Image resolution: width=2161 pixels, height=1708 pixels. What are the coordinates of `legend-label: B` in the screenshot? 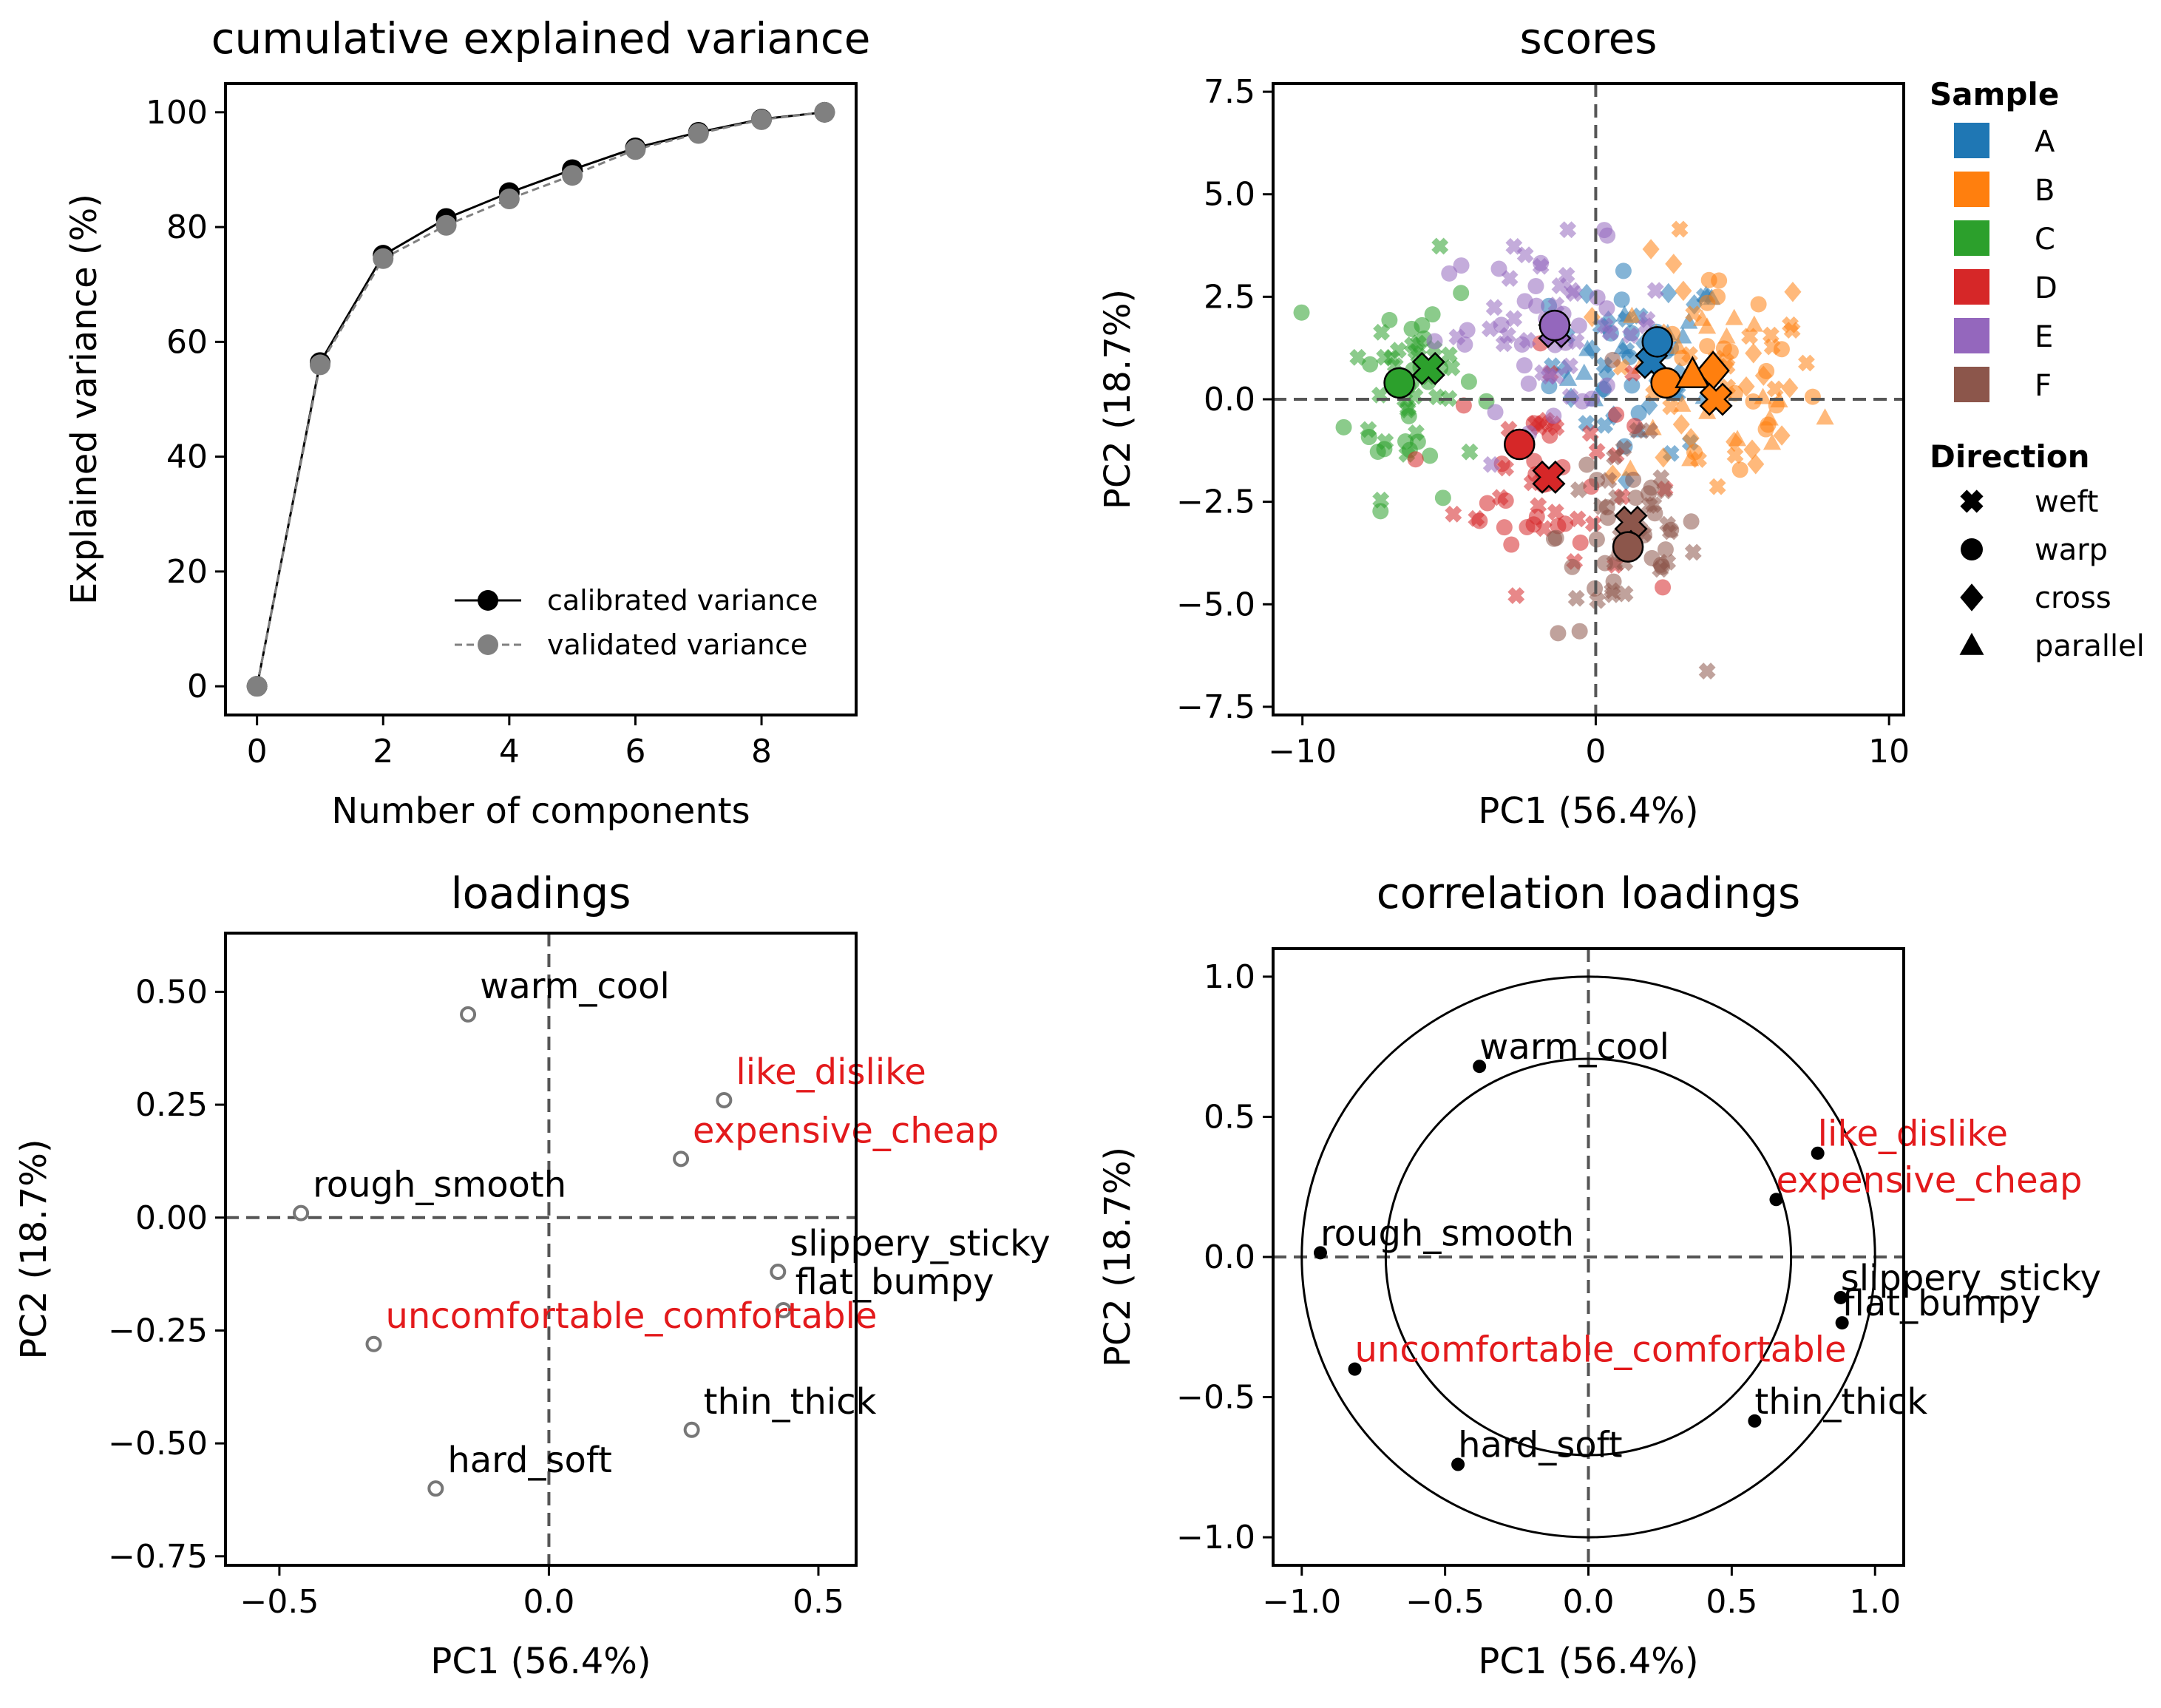 It's located at (2045, 191).